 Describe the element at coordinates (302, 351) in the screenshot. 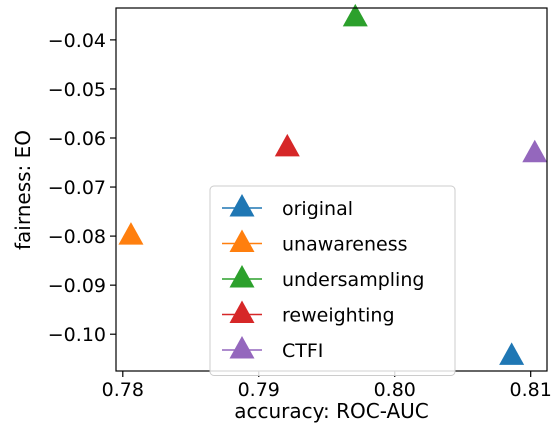

I see `legend-label-ctfi: CTFI` at that location.